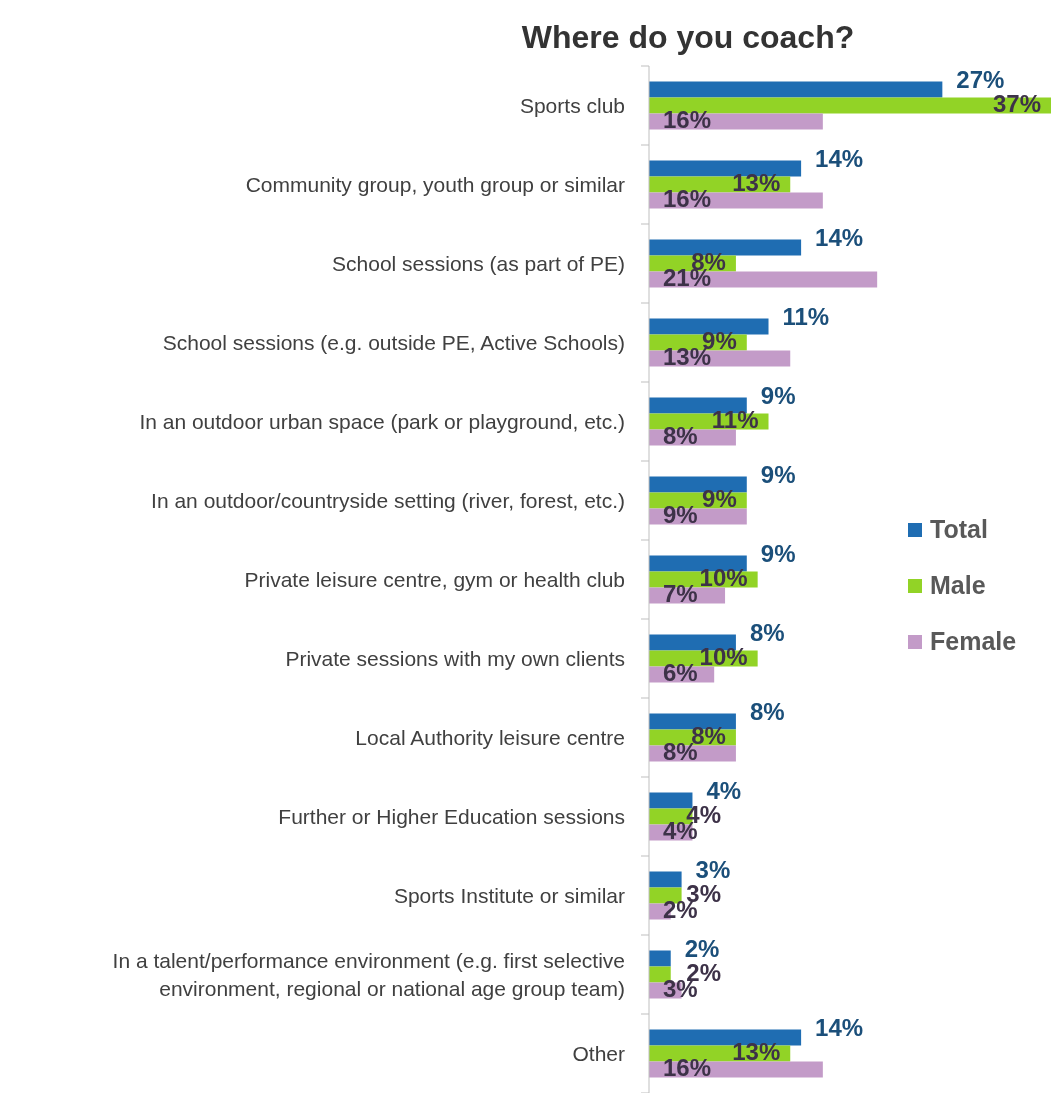 Image resolution: width=1059 pixels, height=1095 pixels. Describe the element at coordinates (724, 790) in the screenshot. I see `data-label: 4%` at that location.